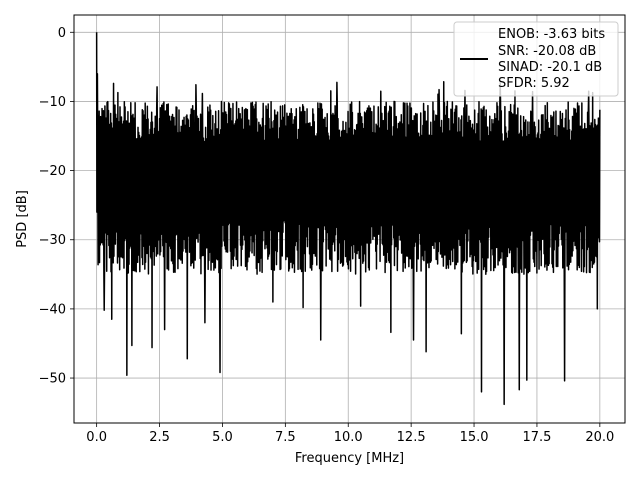  Describe the element at coordinates (52, 102) in the screenshot. I see `y-tick-label: −10` at that location.